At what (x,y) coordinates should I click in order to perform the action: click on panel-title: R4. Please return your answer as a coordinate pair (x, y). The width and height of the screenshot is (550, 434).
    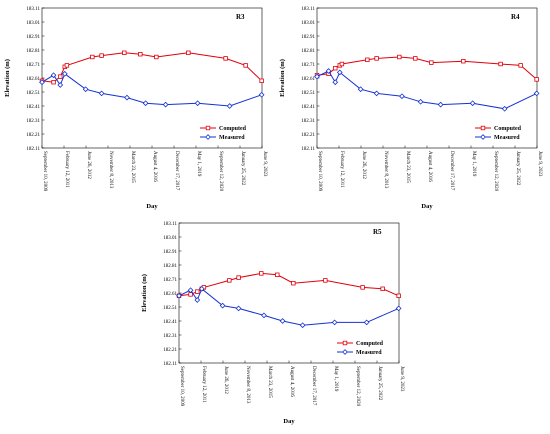
    Looking at the image, I should click on (515, 17).